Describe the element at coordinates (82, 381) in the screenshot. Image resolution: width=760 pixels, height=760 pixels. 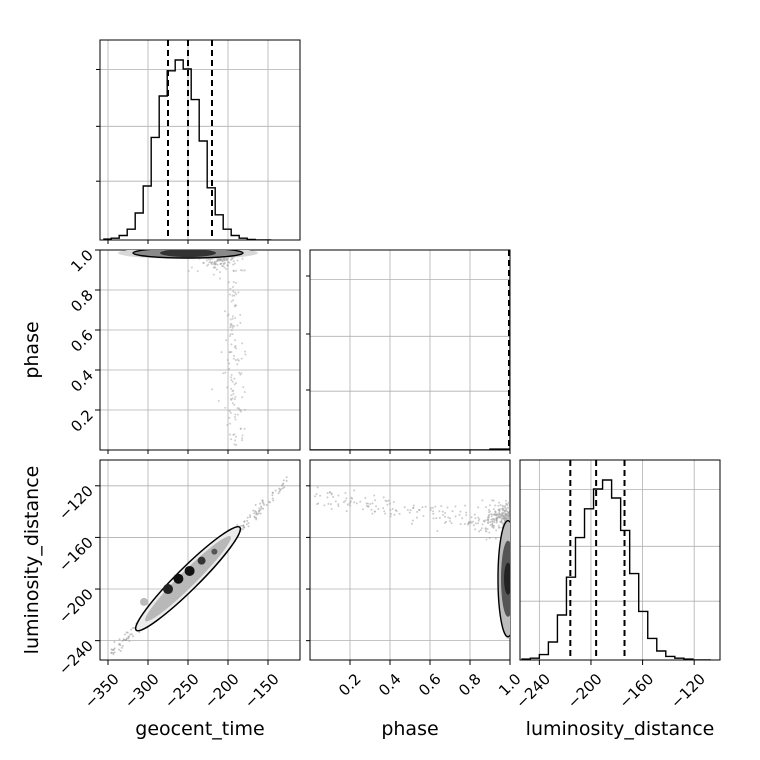
I see `ytick-label-phase: 0.4` at that location.